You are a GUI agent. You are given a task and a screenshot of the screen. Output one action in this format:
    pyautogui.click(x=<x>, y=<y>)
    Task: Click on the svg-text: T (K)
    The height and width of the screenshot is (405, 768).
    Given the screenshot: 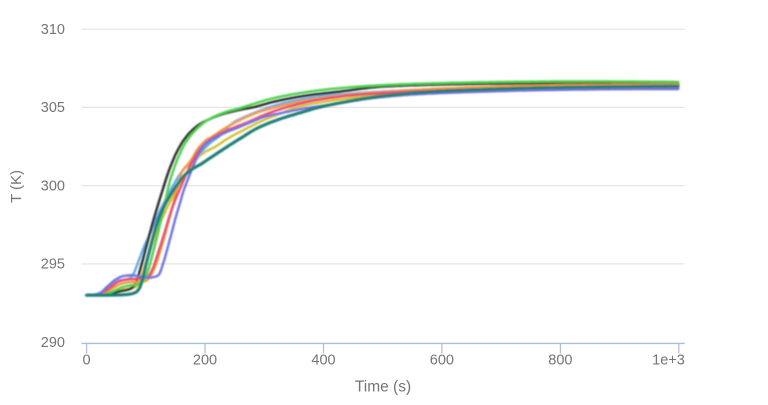 What is the action you would take?
    pyautogui.click(x=16, y=186)
    